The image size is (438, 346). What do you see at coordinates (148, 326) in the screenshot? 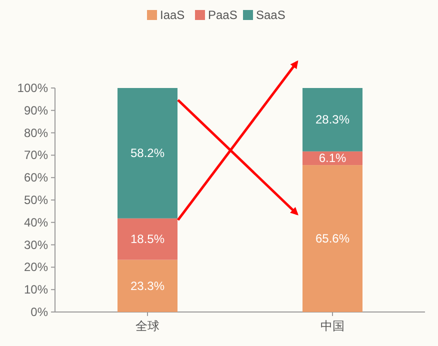
I see `x-tick-label: 全球` at bounding box center [148, 326].